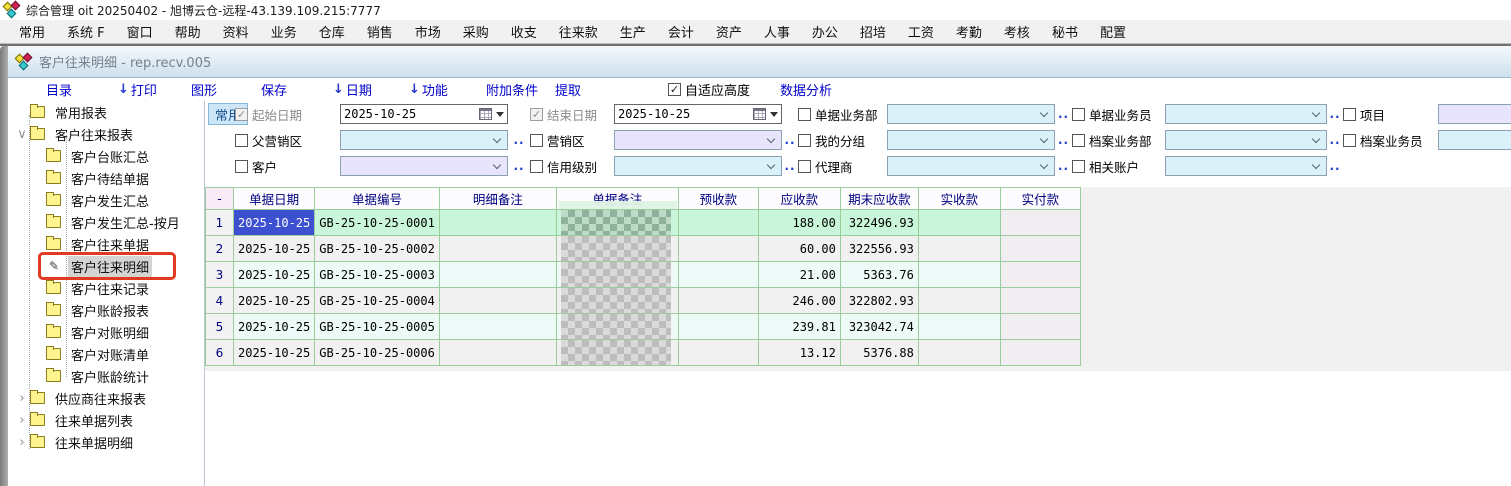 The height and width of the screenshot is (486, 1511). I want to click on row-number-cell: 1, so click(219, 222).